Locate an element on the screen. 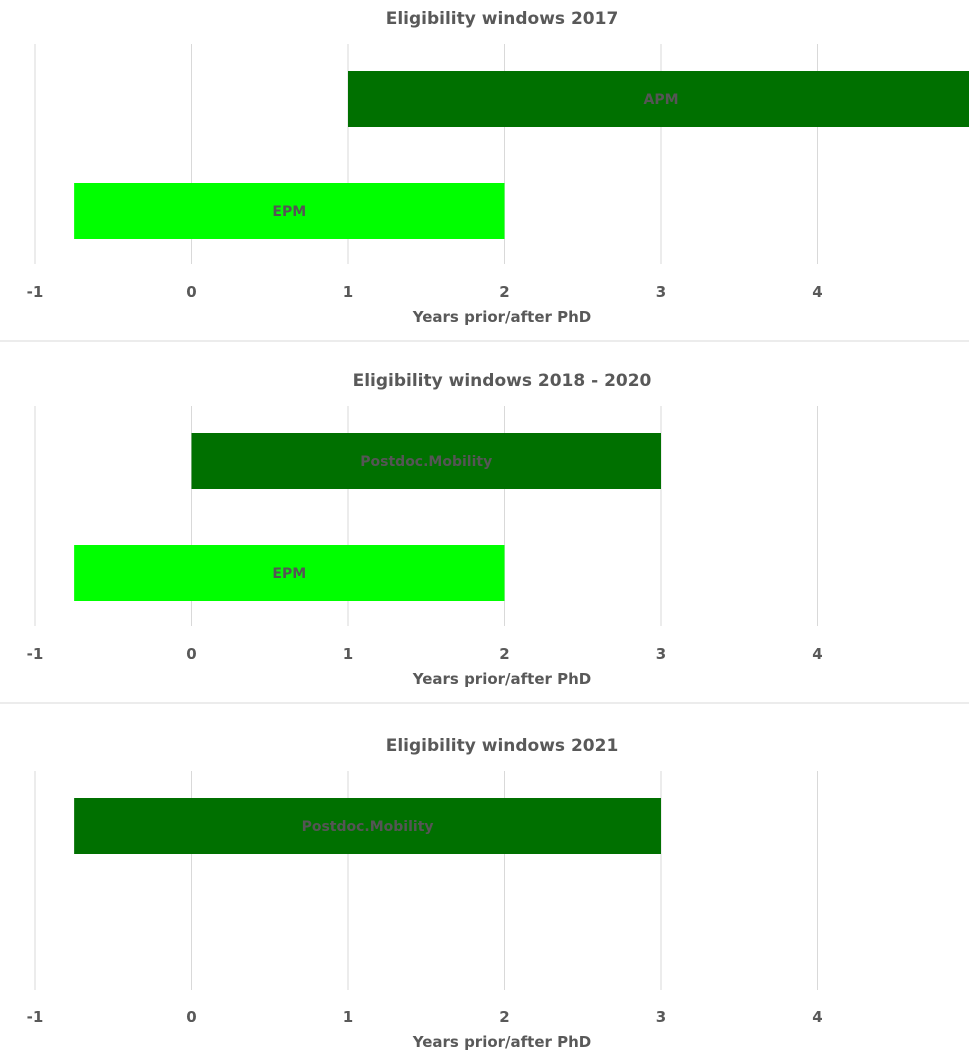 This screenshot has height=1053, width=969. chart-title: Eligibility windows 2017 is located at coordinates (502, 19).